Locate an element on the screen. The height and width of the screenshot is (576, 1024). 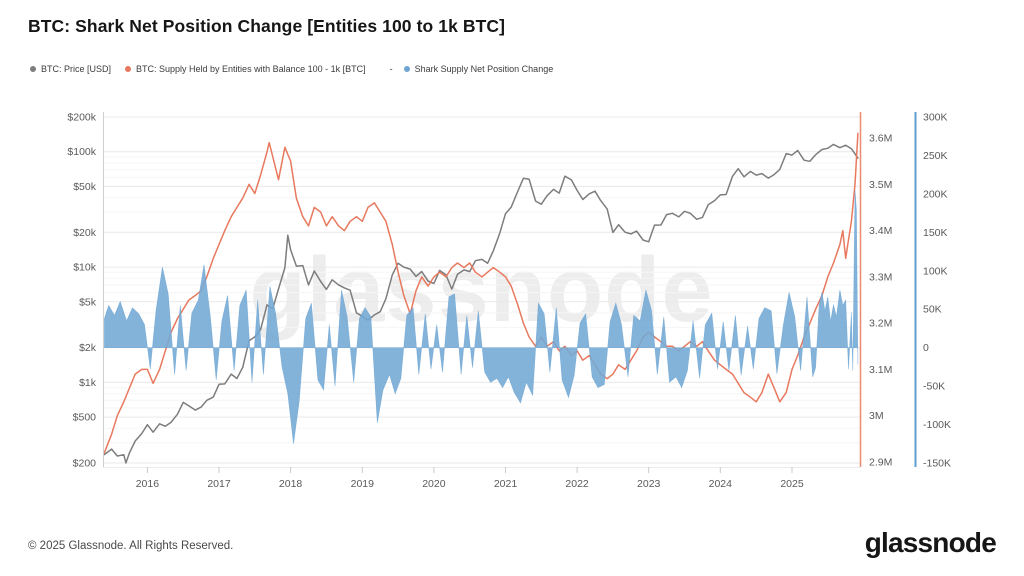
supply-tick-label: 2.9M is located at coordinates (880, 463).